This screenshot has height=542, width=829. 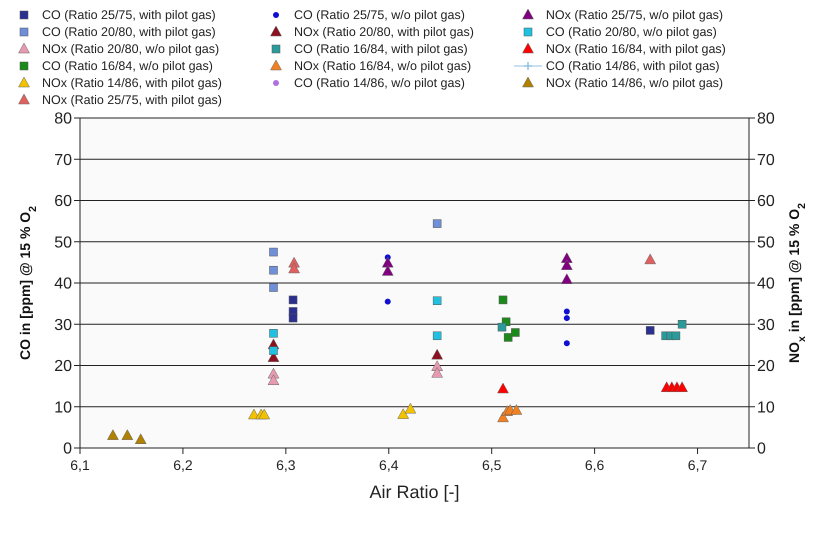 What do you see at coordinates (766, 243) in the screenshot?
I see `y2-tick-label: 50` at bounding box center [766, 243].